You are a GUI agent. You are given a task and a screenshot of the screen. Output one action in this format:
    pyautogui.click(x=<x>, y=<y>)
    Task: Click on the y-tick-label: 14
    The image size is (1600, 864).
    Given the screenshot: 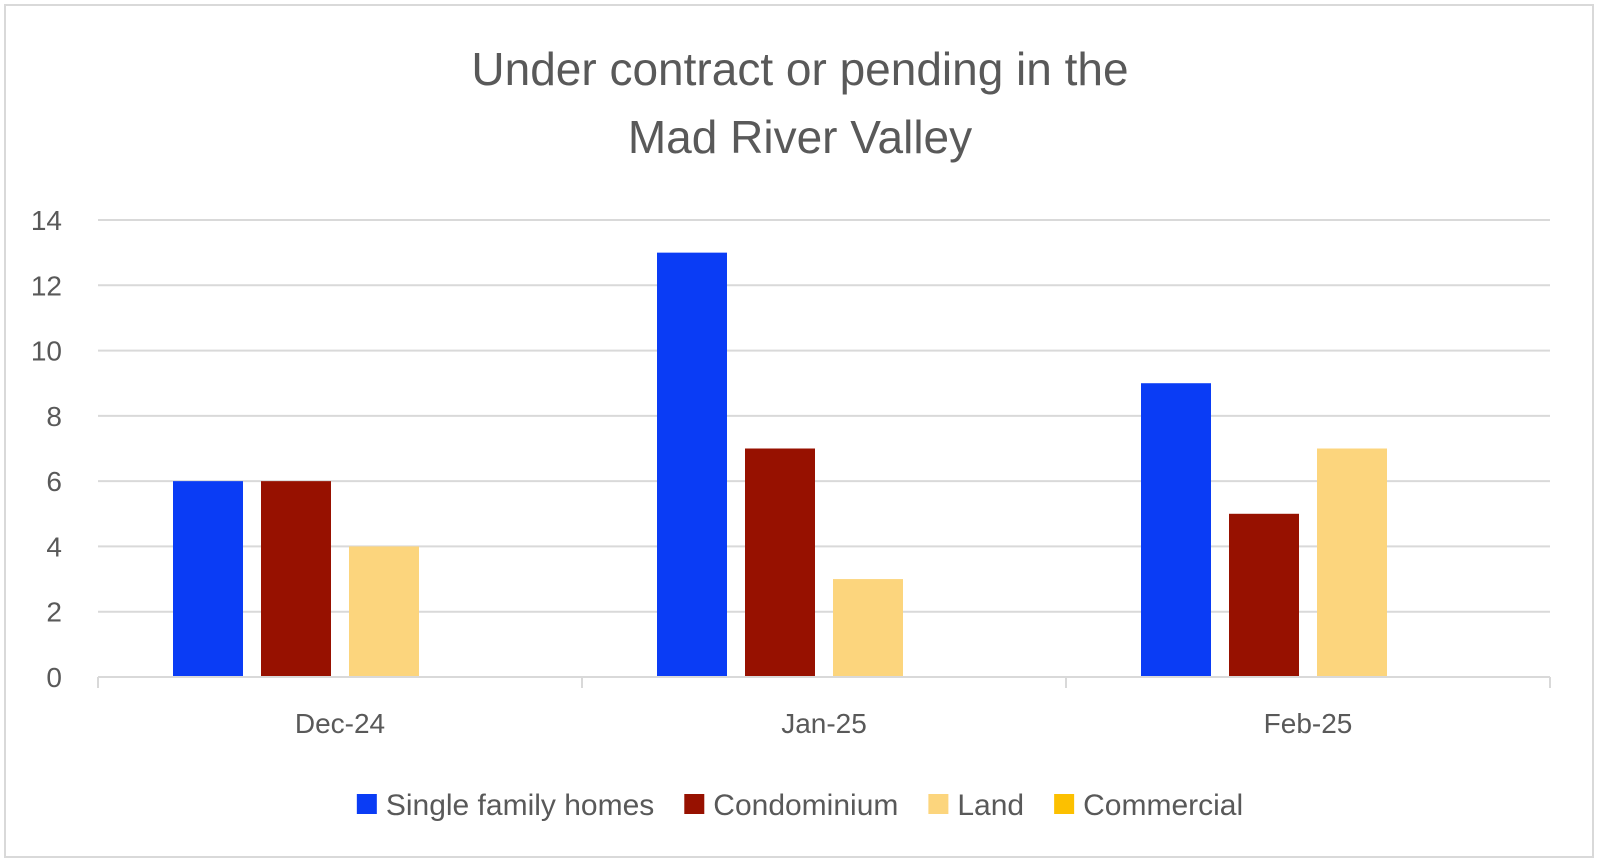 What is the action you would take?
    pyautogui.click(x=46, y=220)
    